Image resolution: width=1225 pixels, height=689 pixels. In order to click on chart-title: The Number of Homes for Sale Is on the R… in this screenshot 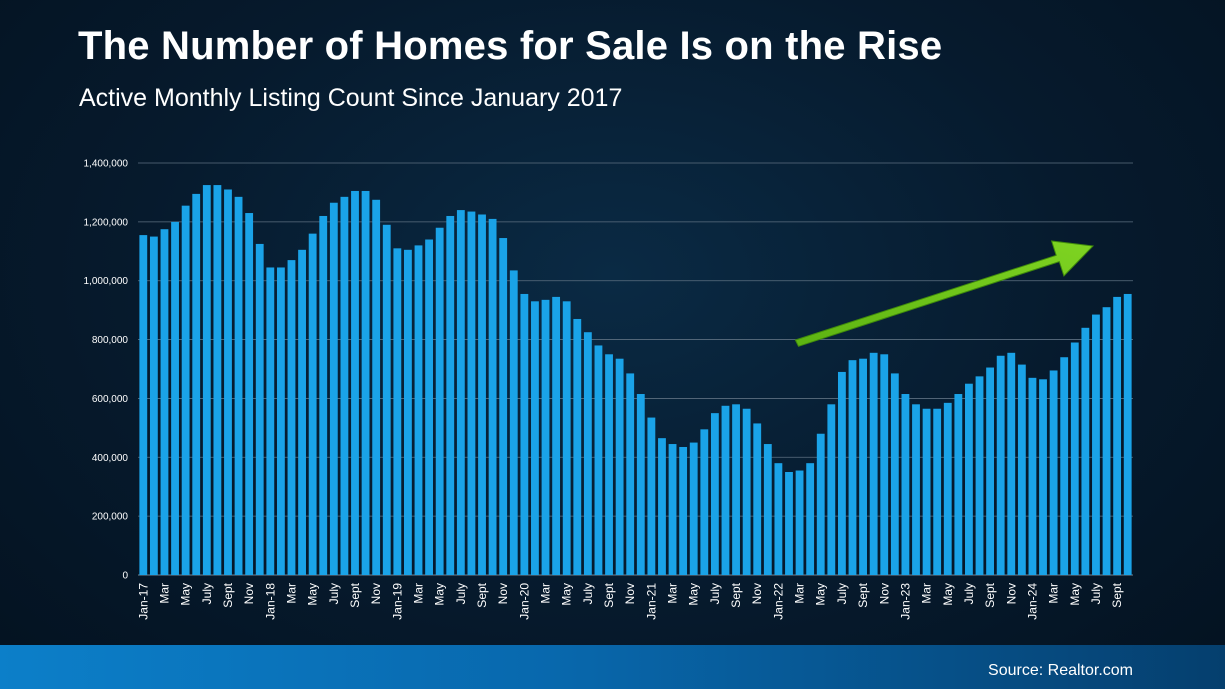, I will do `click(510, 46)`.